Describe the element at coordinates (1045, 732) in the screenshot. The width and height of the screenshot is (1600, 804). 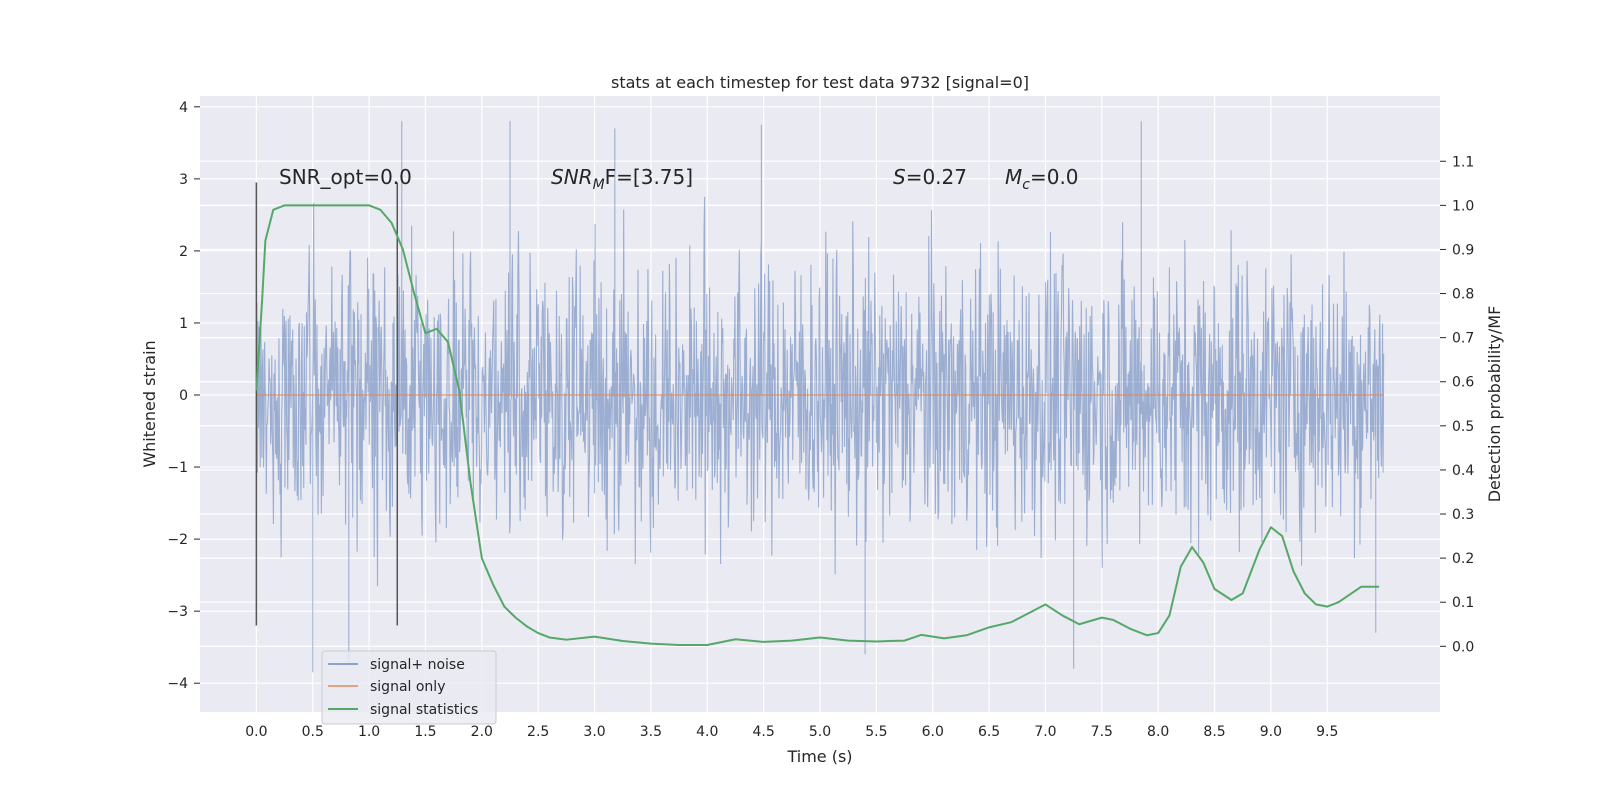
I see `x-tick-label: 7.0` at that location.